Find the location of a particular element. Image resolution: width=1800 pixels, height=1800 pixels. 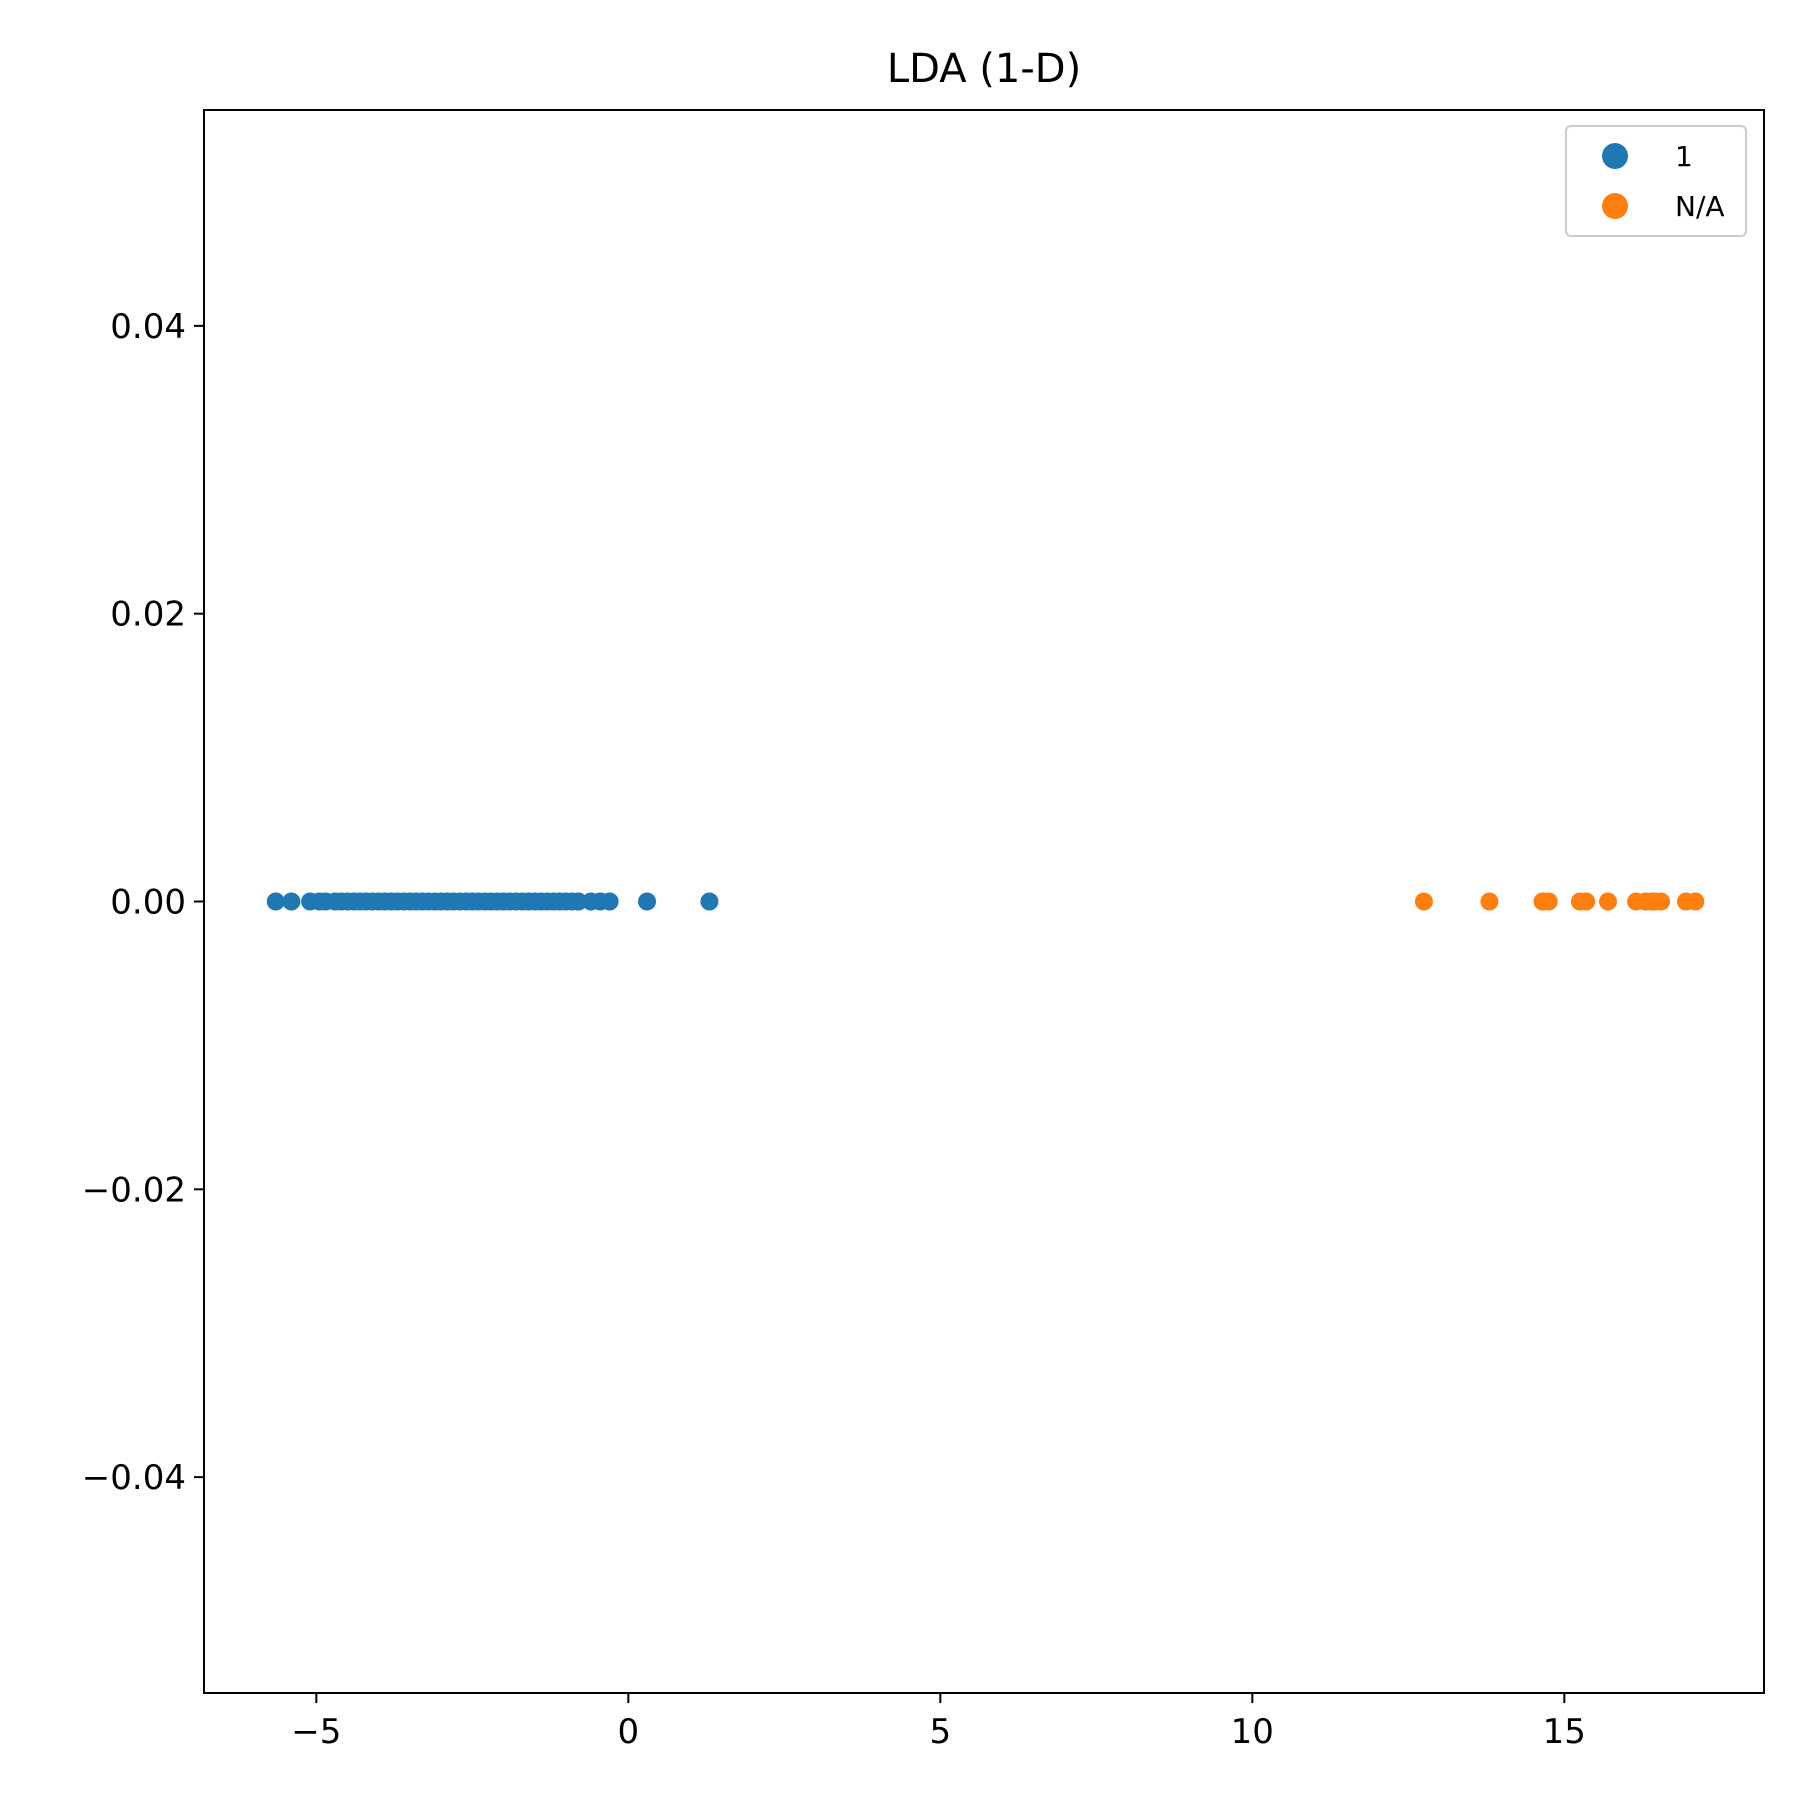

x-tick-label: 5 is located at coordinates (940, 1732).